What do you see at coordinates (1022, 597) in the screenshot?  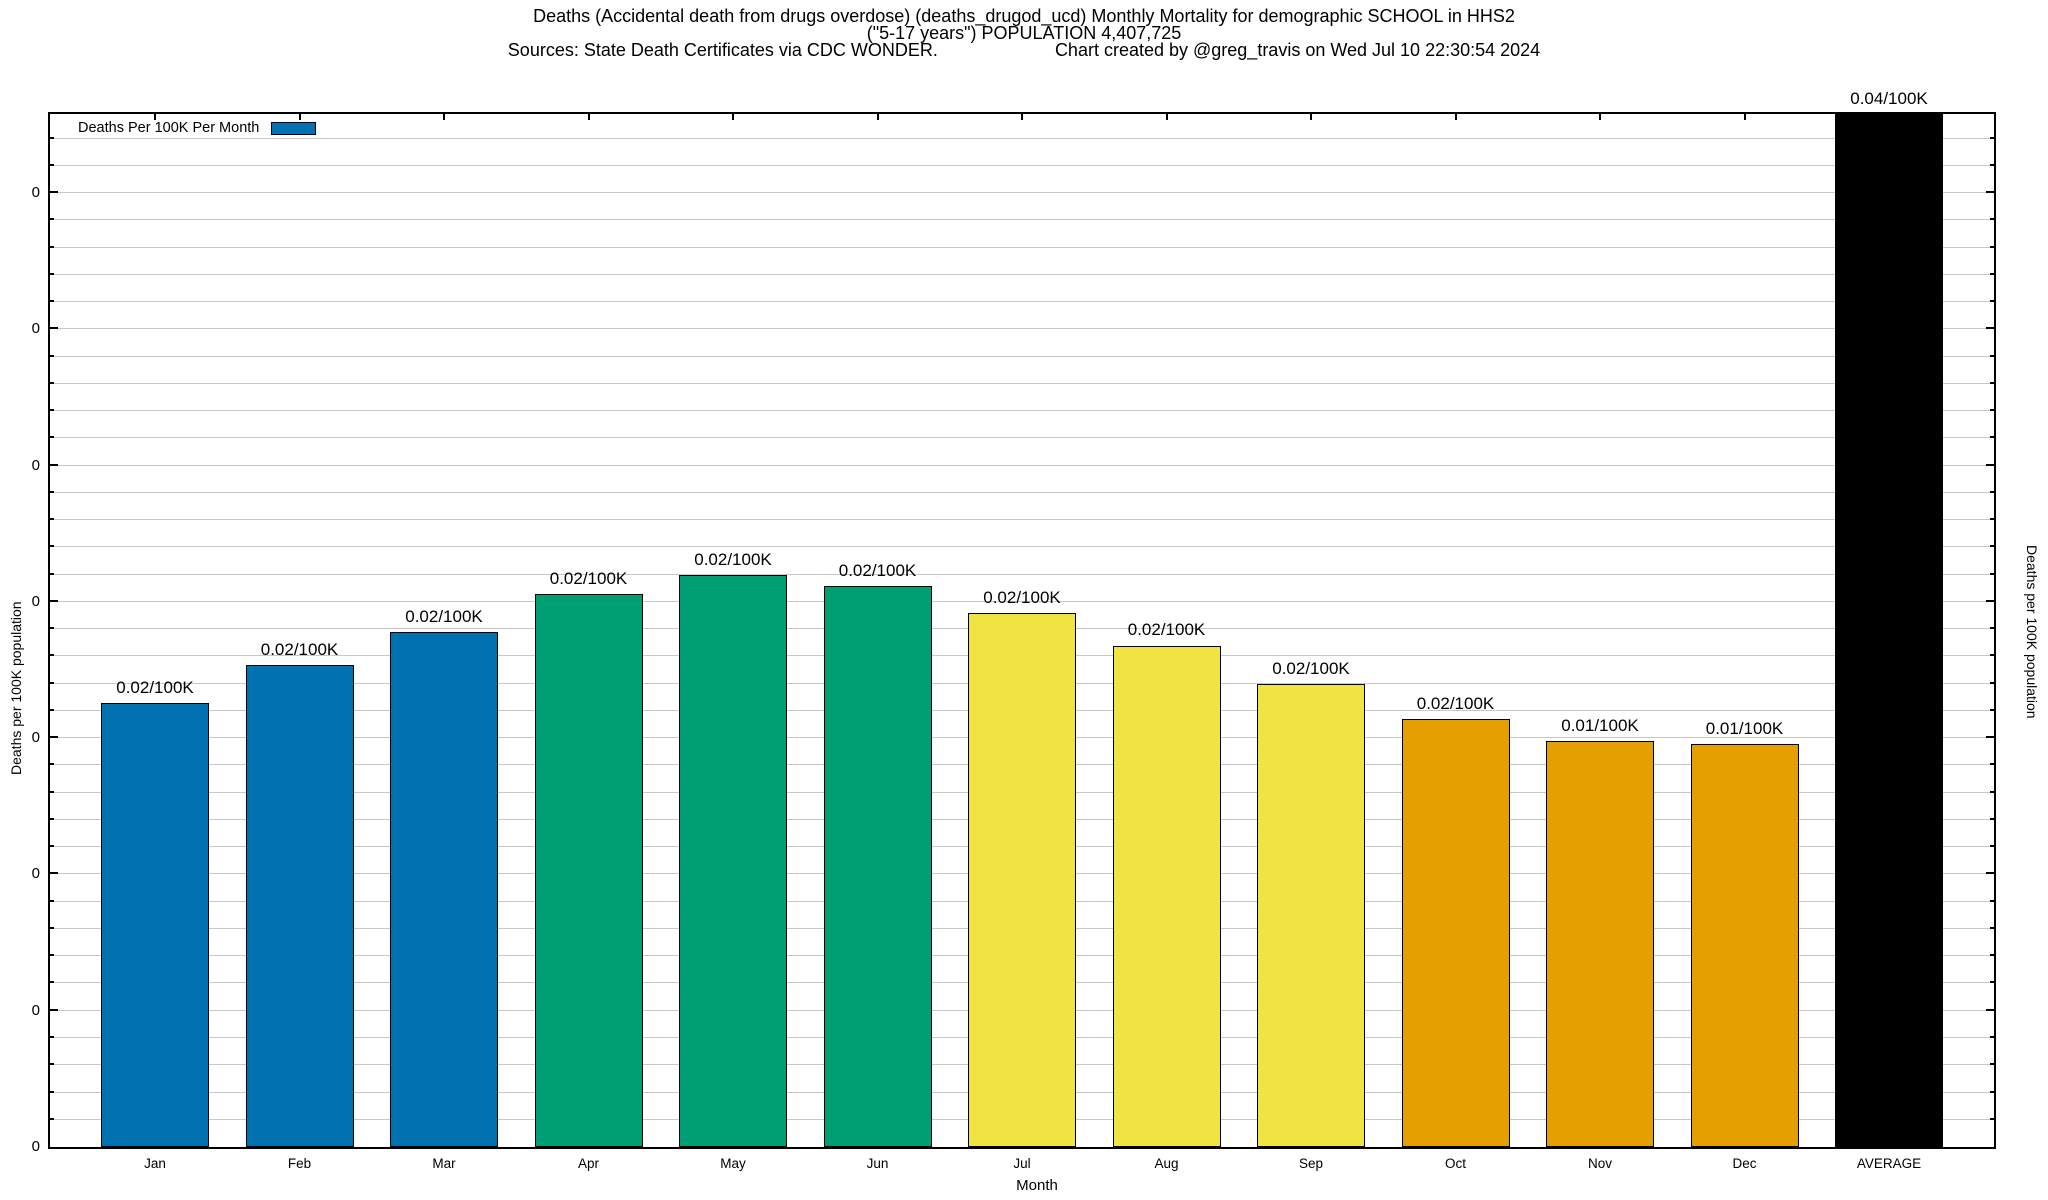 I see `value-label-jul: 0.02/100K` at bounding box center [1022, 597].